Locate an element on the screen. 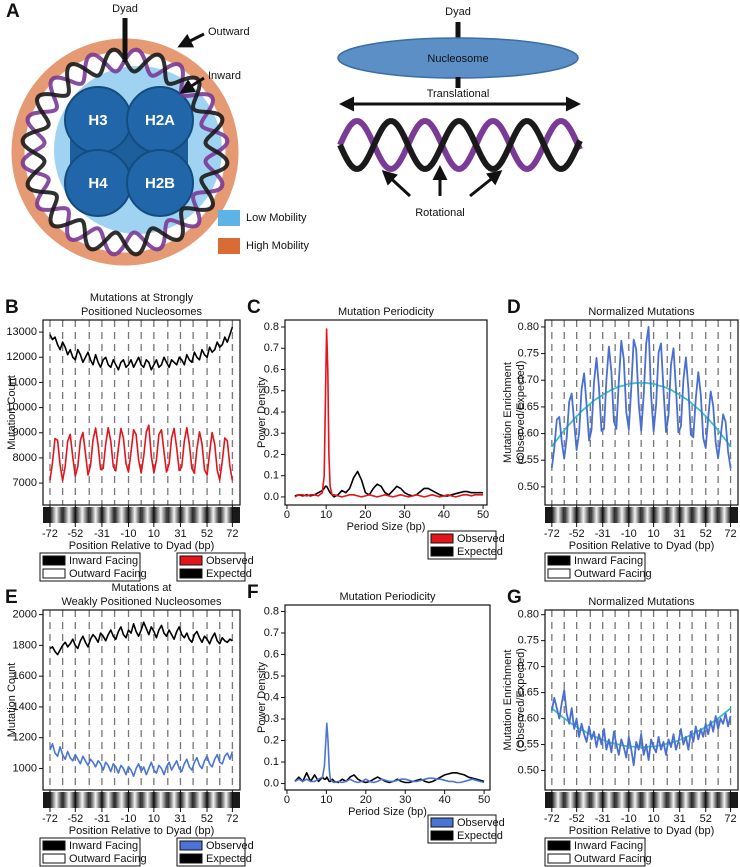 The height and width of the screenshot is (867, 740). y-tick-label: 1800 is located at coordinates (25, 645).